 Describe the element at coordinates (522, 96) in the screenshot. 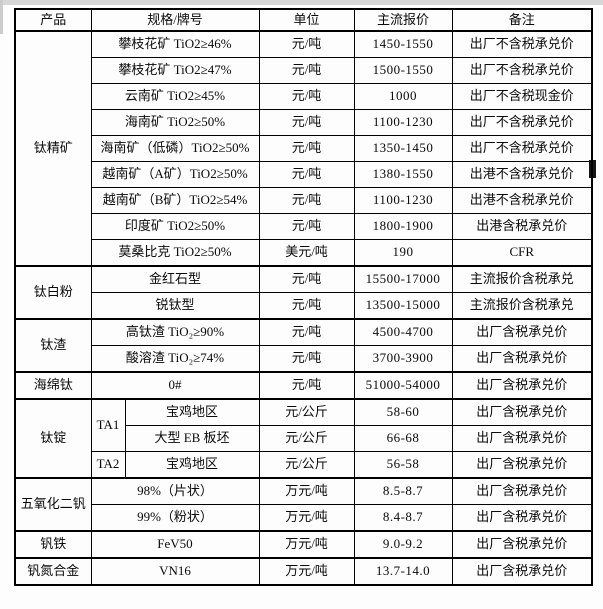

I see `note-cell: 出厂不含税现金价` at that location.